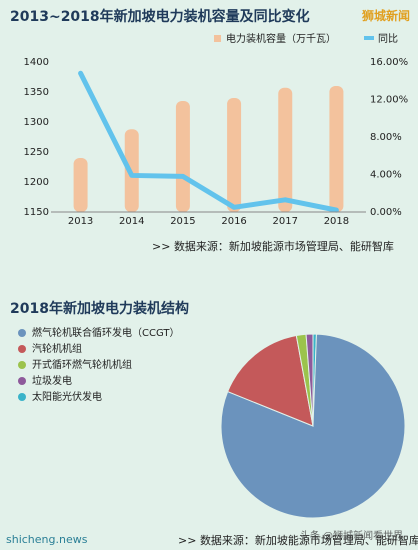  Describe the element at coordinates (386, 212) in the screenshot. I see `y2-tick-label: 0.00%` at that location.